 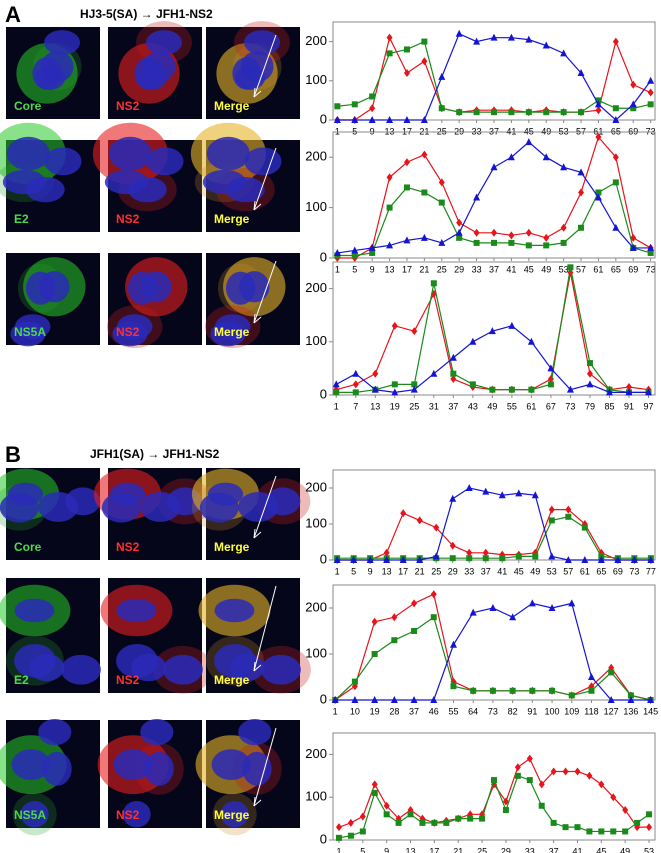 I want to click on x-tick-label: 41, so click(x=577, y=849).